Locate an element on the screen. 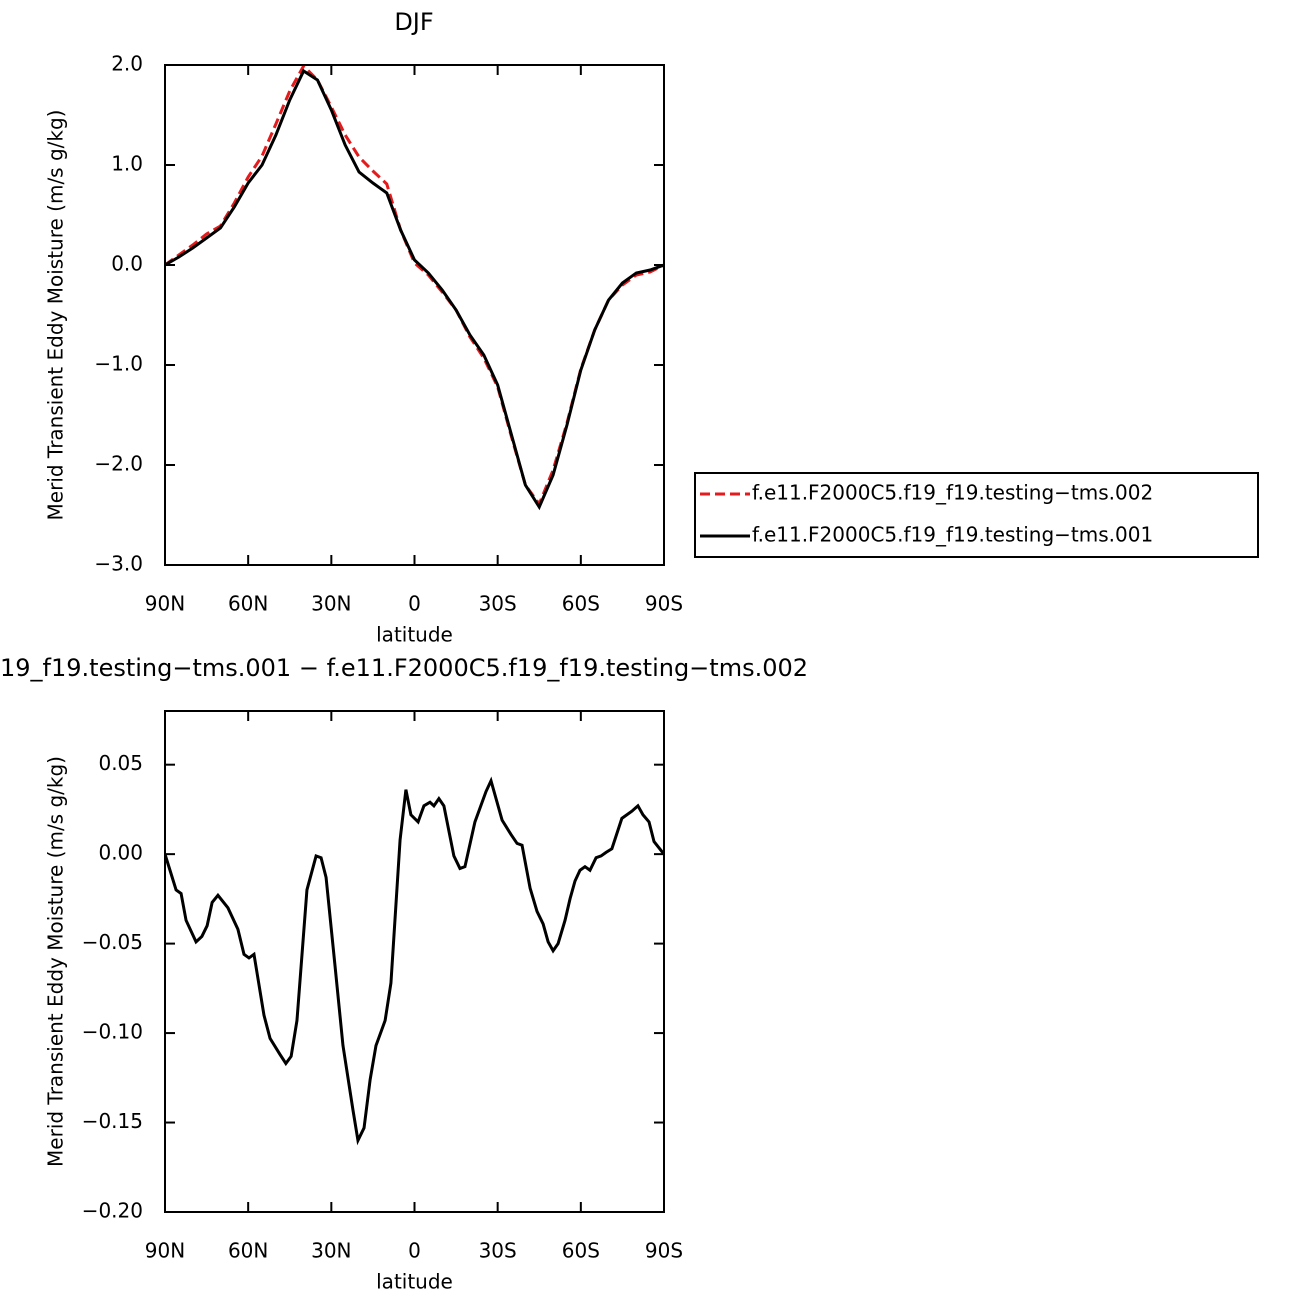 The image size is (1303, 1303). y-tick-label: −0.10 is located at coordinates (112, 1032).